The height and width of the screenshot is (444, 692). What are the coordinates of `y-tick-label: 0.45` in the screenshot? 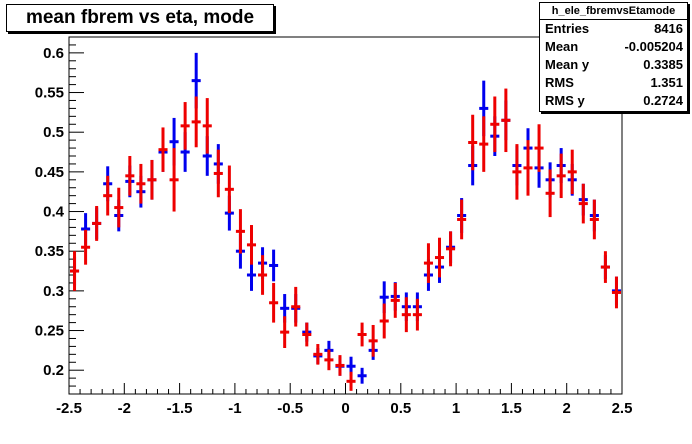 It's located at (49, 172).